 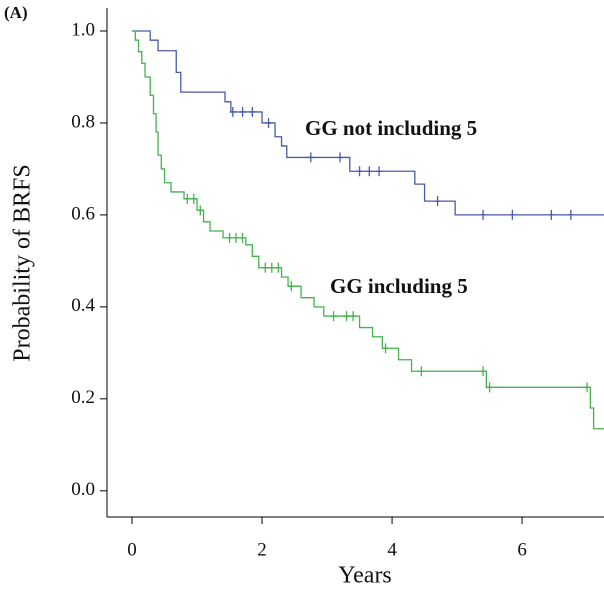 I want to click on x-tick-label: 0, so click(x=132, y=549).